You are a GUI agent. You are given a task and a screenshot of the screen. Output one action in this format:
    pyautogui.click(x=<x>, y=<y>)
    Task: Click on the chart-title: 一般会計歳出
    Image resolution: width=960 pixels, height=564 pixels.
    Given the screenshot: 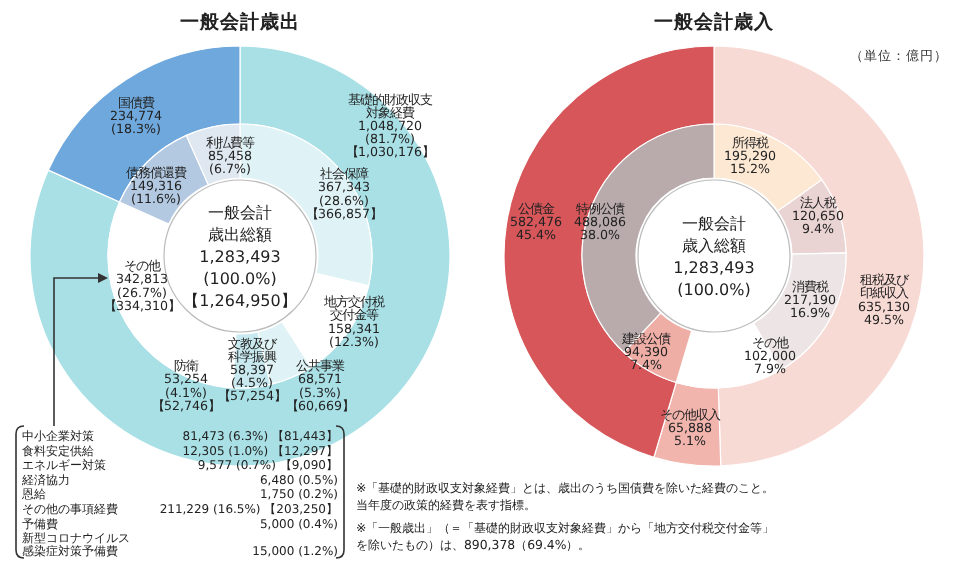 What is the action you would take?
    pyautogui.click(x=240, y=22)
    